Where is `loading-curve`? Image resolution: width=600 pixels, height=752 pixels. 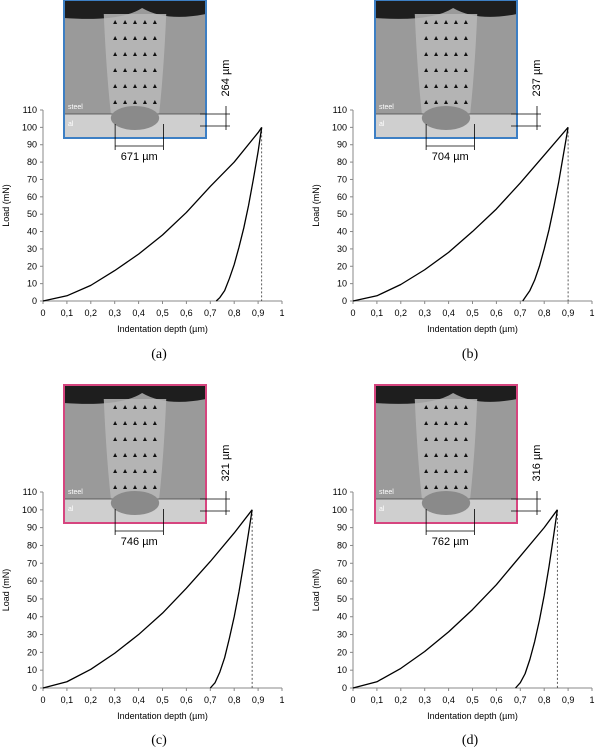 loading-curve is located at coordinates (152, 214).